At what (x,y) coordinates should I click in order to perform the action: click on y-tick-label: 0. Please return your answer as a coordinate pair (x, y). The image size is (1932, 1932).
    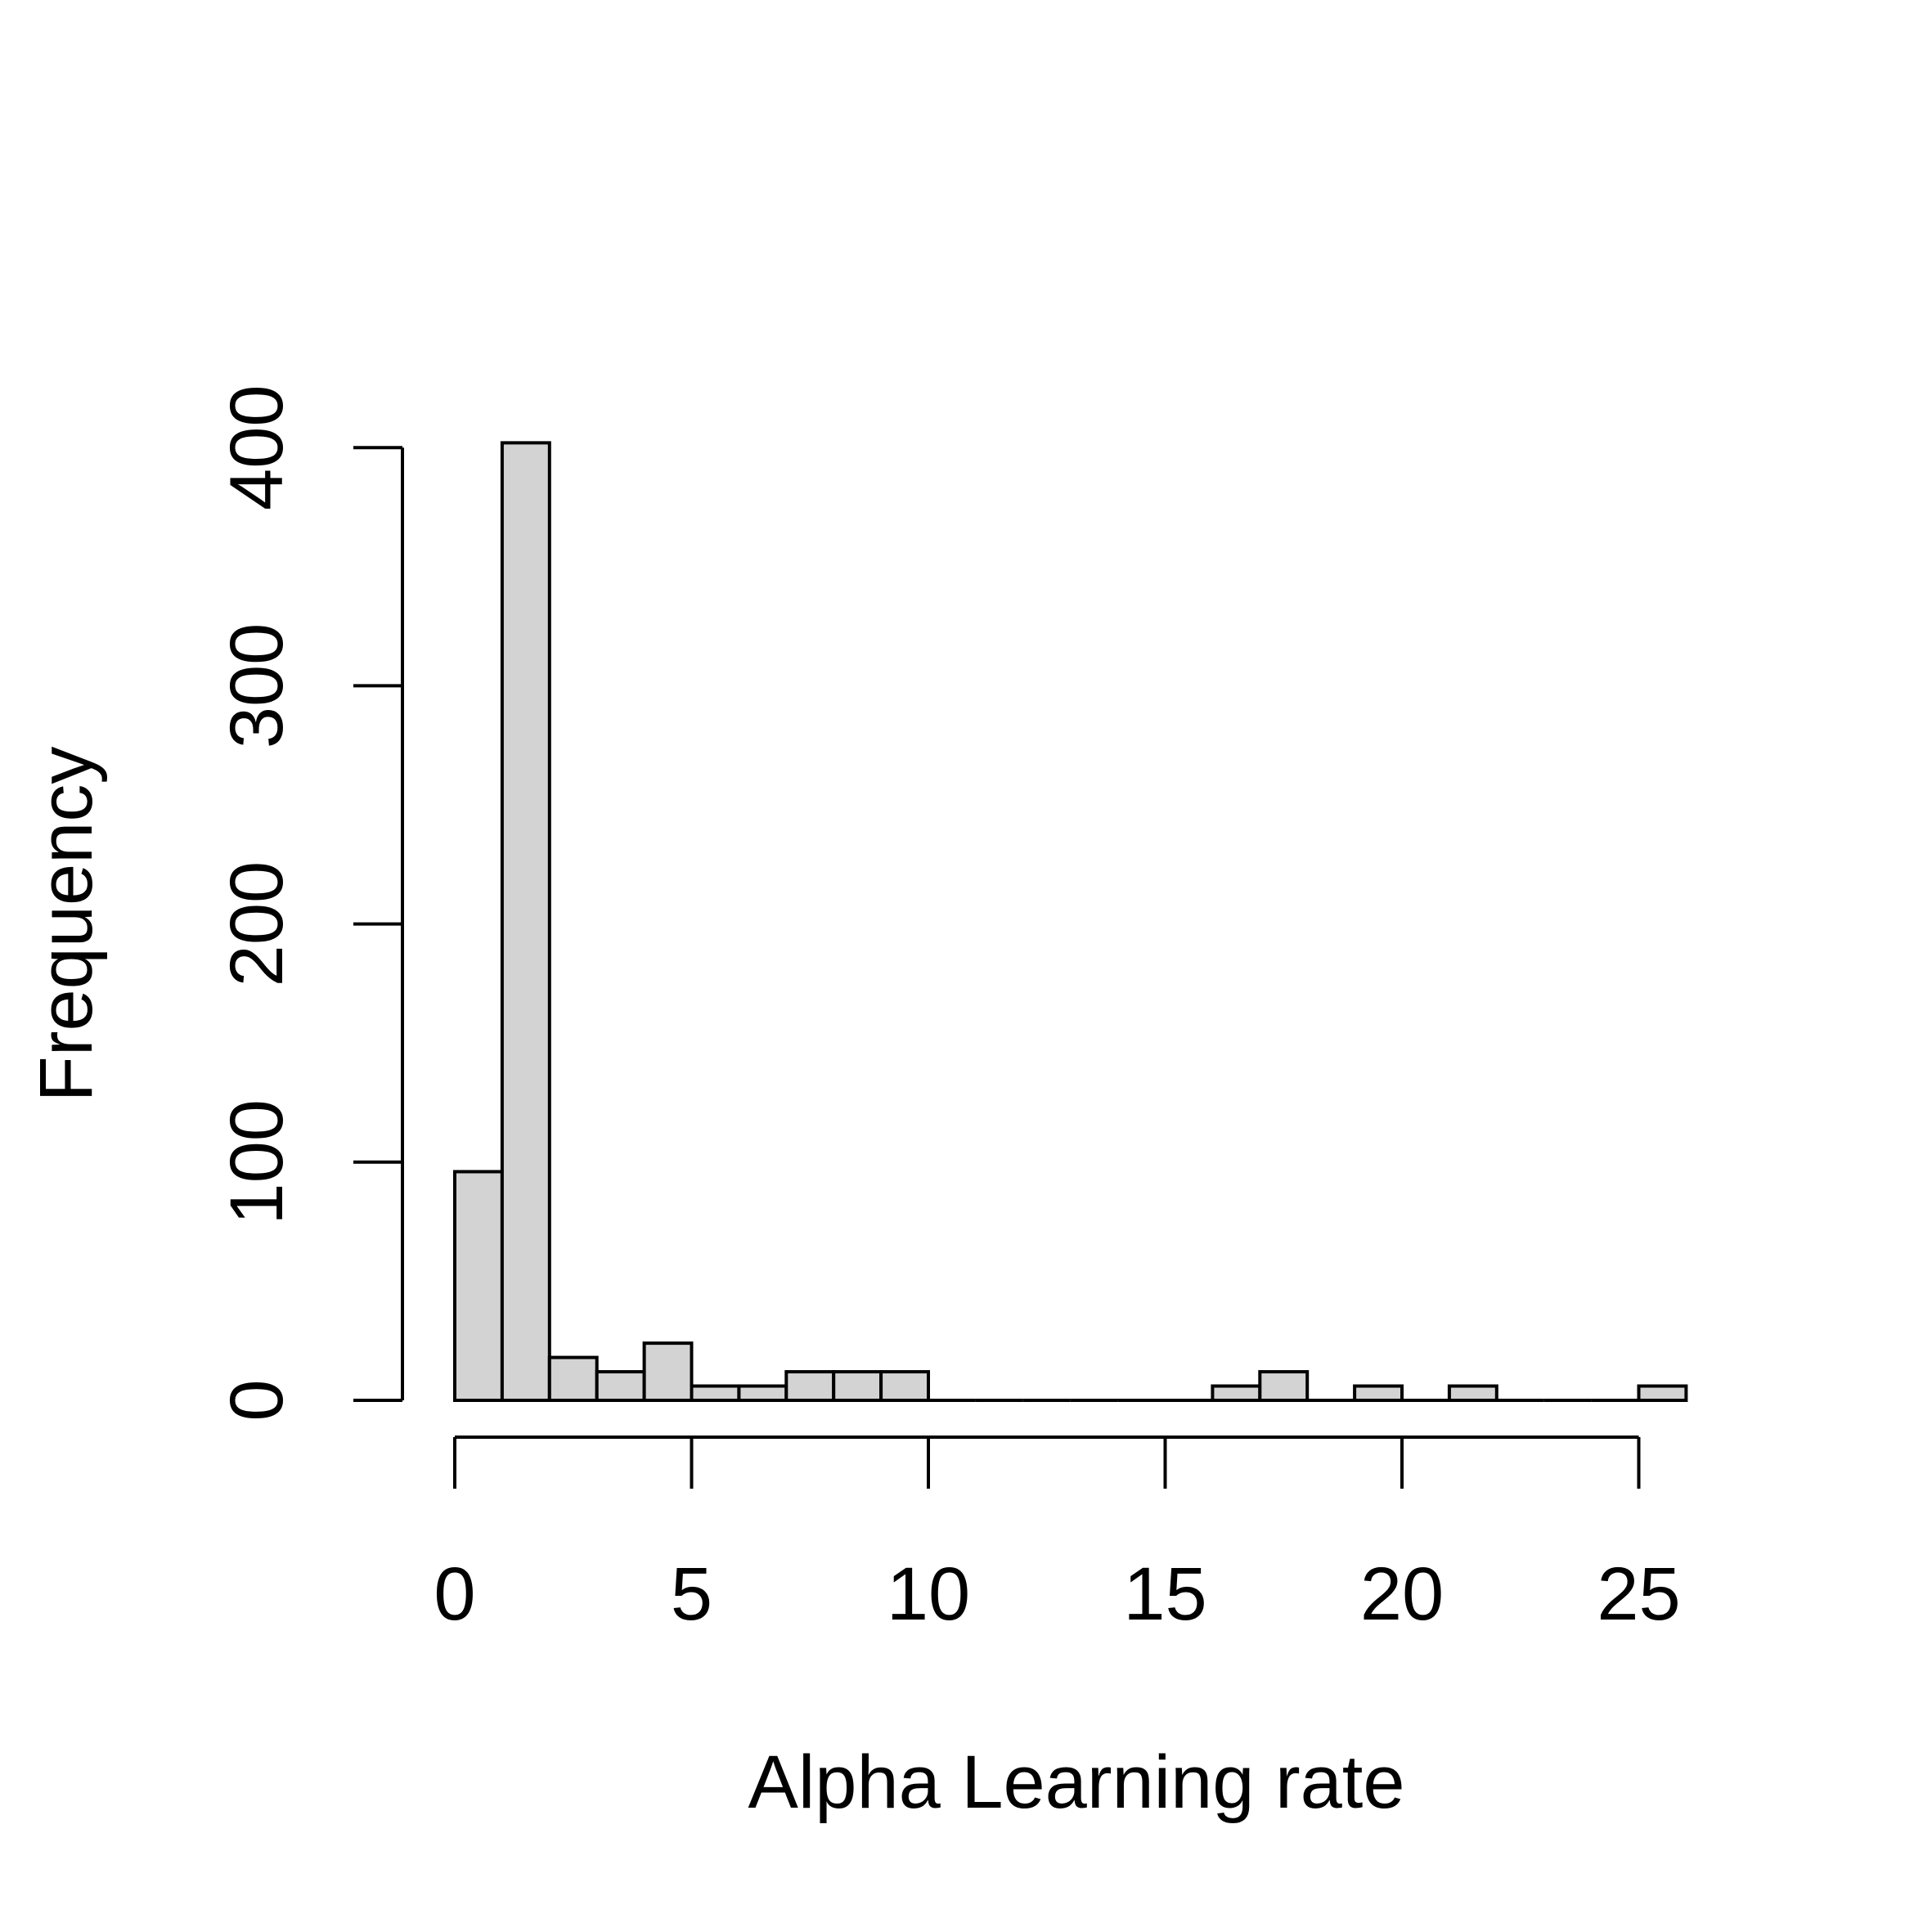
    Looking at the image, I should click on (257, 1400).